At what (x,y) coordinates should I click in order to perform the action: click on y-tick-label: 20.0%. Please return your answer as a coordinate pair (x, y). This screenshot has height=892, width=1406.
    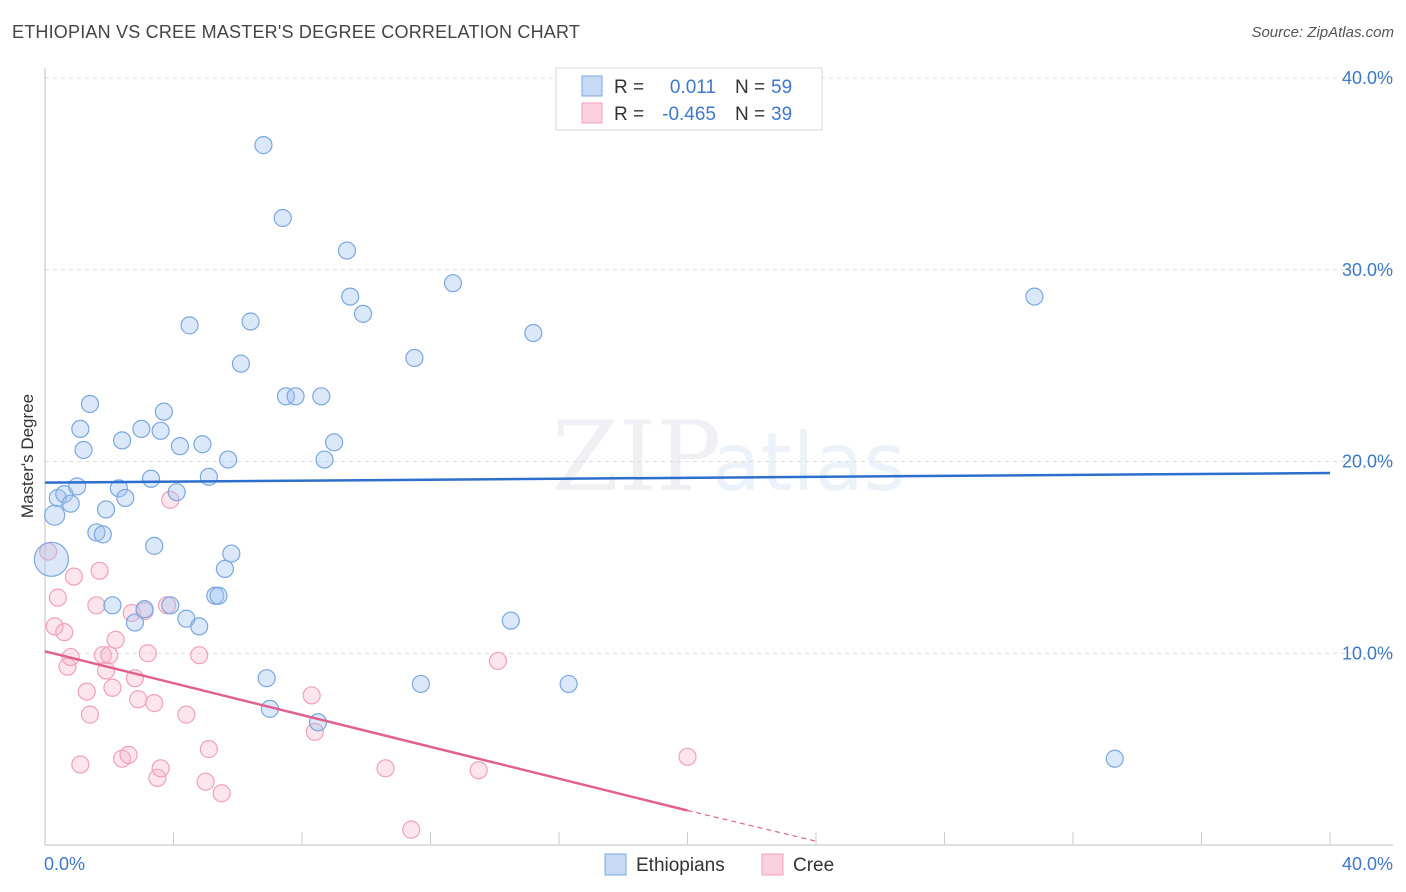
    Looking at the image, I should click on (1367, 462).